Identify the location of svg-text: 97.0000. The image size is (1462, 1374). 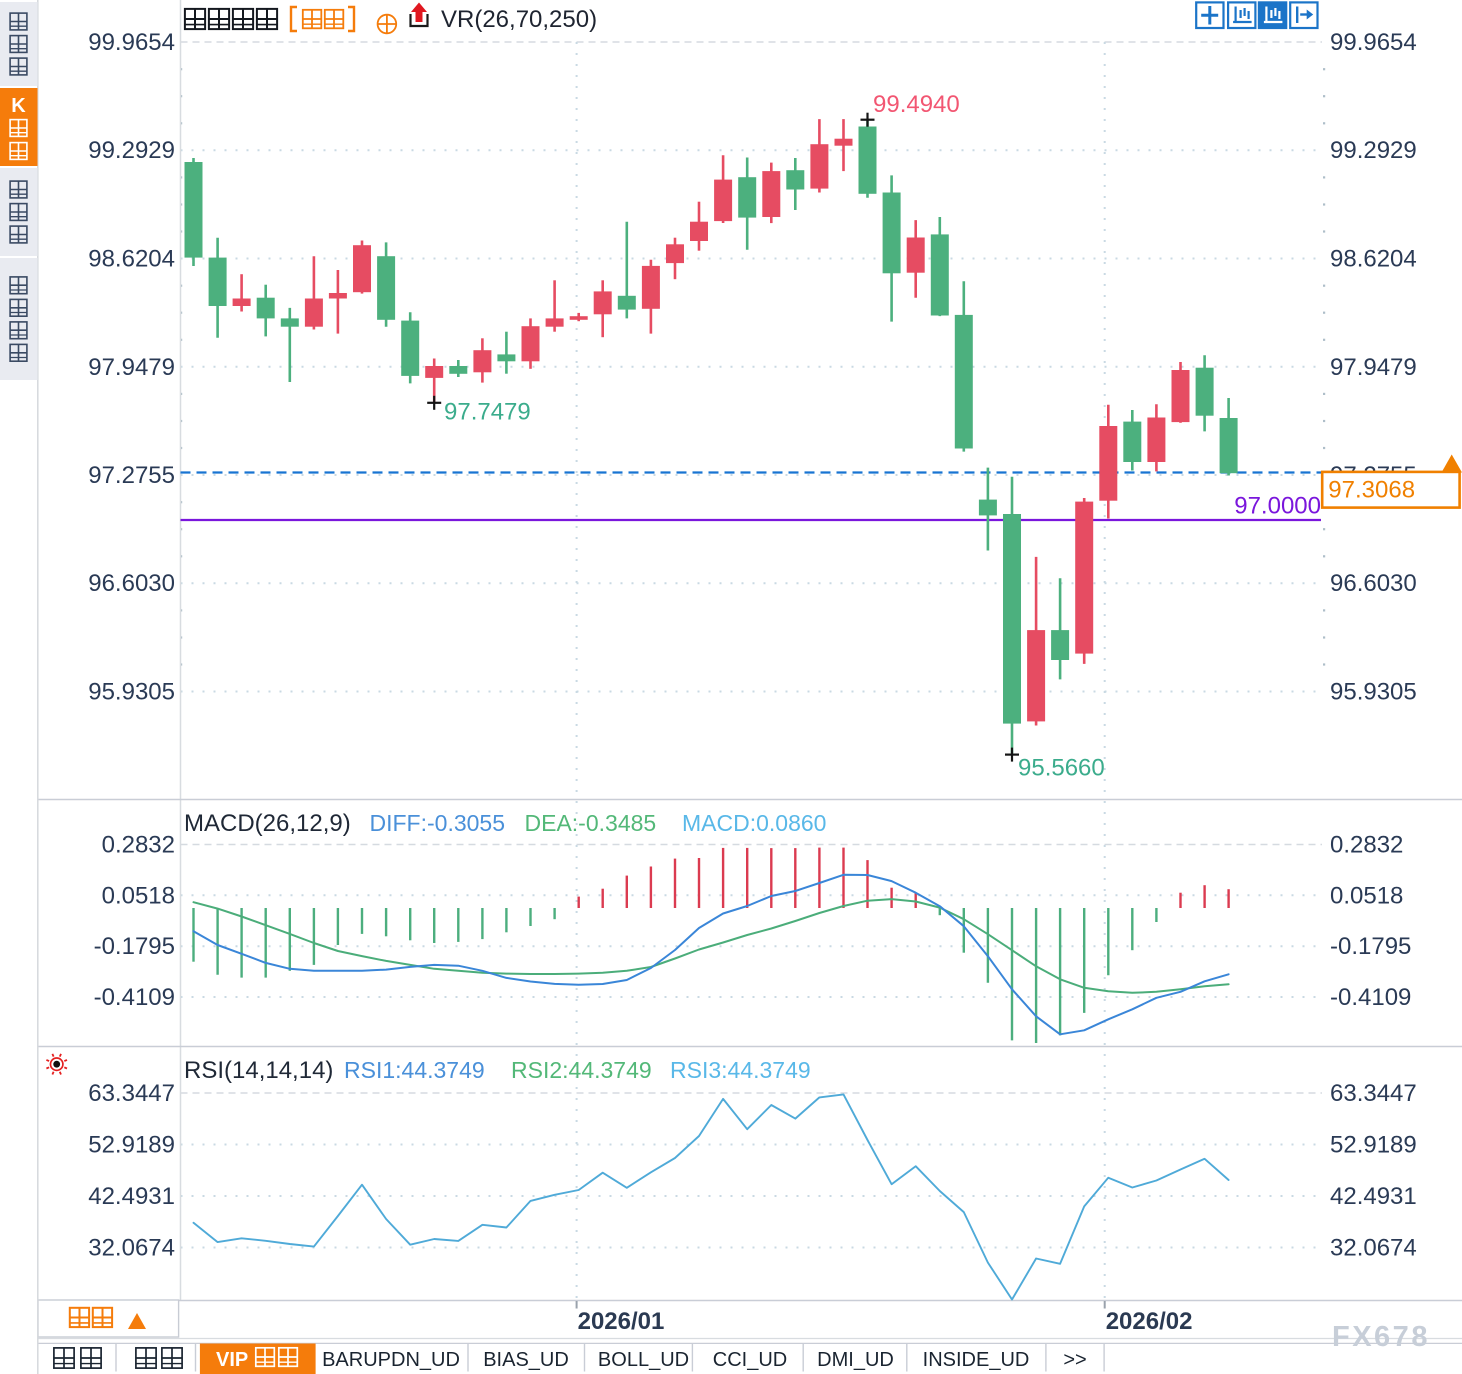
(1277, 506).